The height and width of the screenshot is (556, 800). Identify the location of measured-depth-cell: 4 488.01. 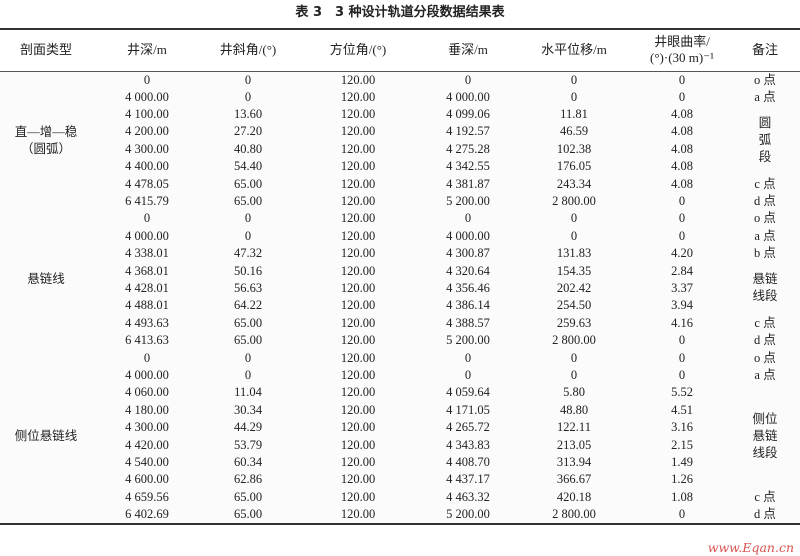
(147, 305).